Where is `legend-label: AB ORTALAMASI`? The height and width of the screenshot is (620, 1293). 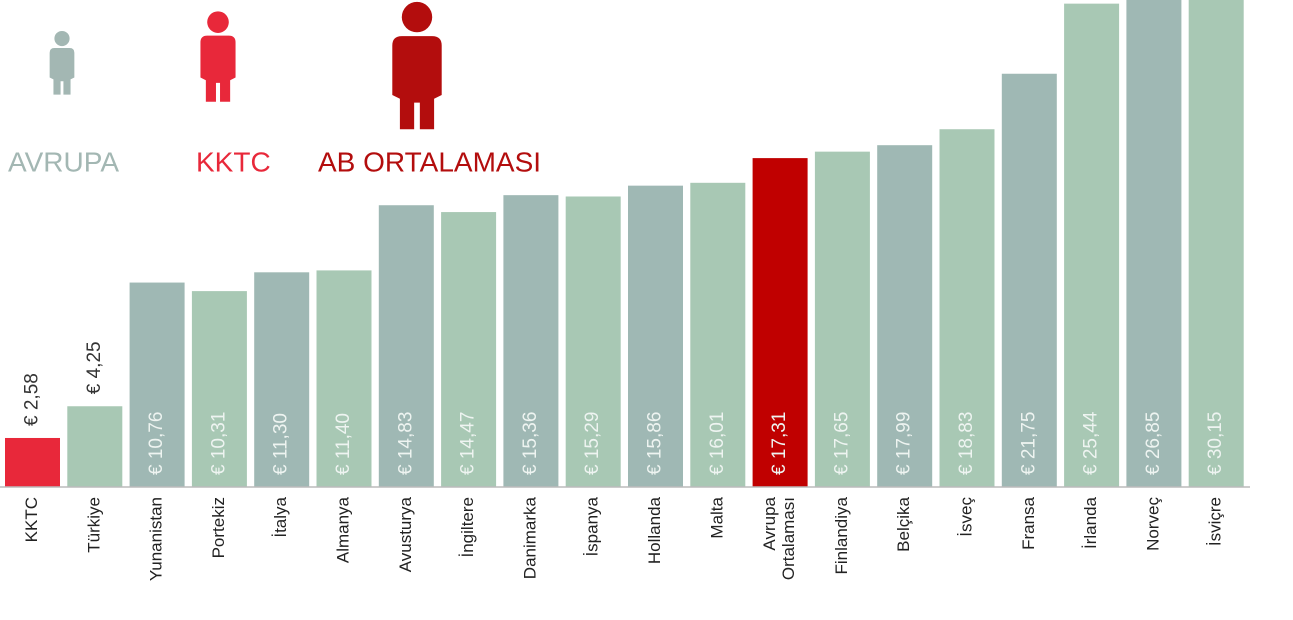 legend-label: AB ORTALAMASI is located at coordinates (429, 161).